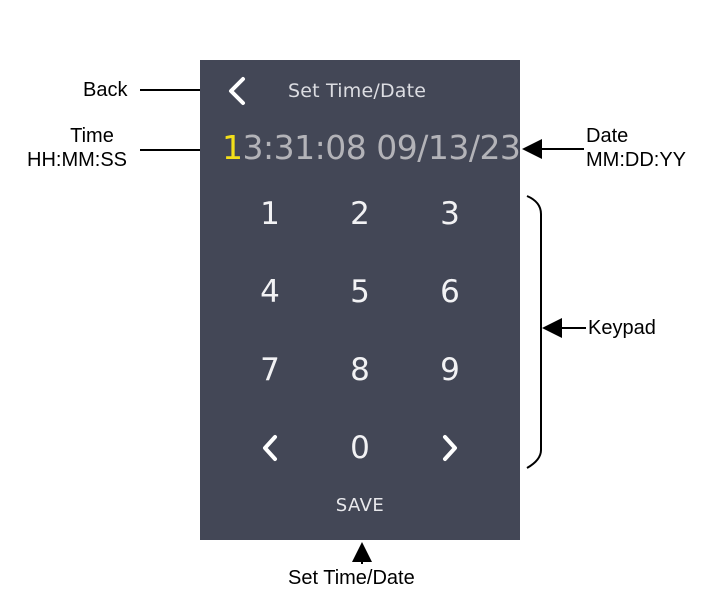 This screenshot has height=600, width=720. I want to click on time-date-readout: 13:31:08 09/13/23, so click(372, 147).